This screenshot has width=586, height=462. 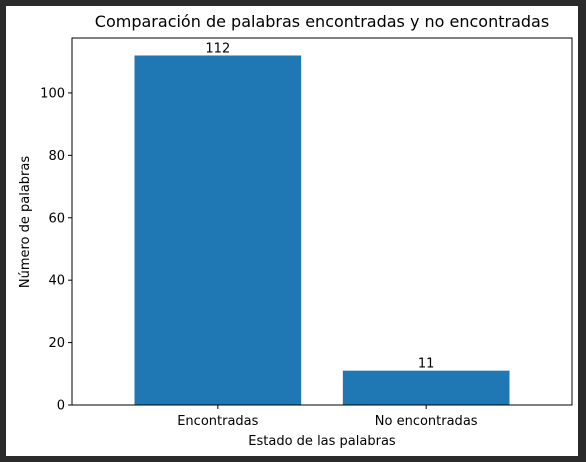 I want to click on y-axis: 0 20 40 60 80 100, so click(x=56, y=250).